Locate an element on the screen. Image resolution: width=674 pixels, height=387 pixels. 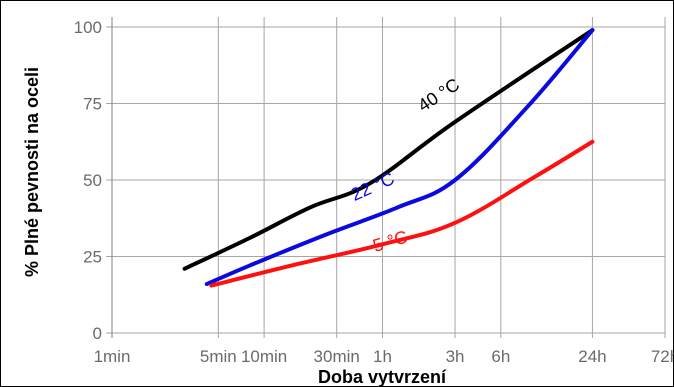
x-tick-label: 10min is located at coordinates (264, 356).